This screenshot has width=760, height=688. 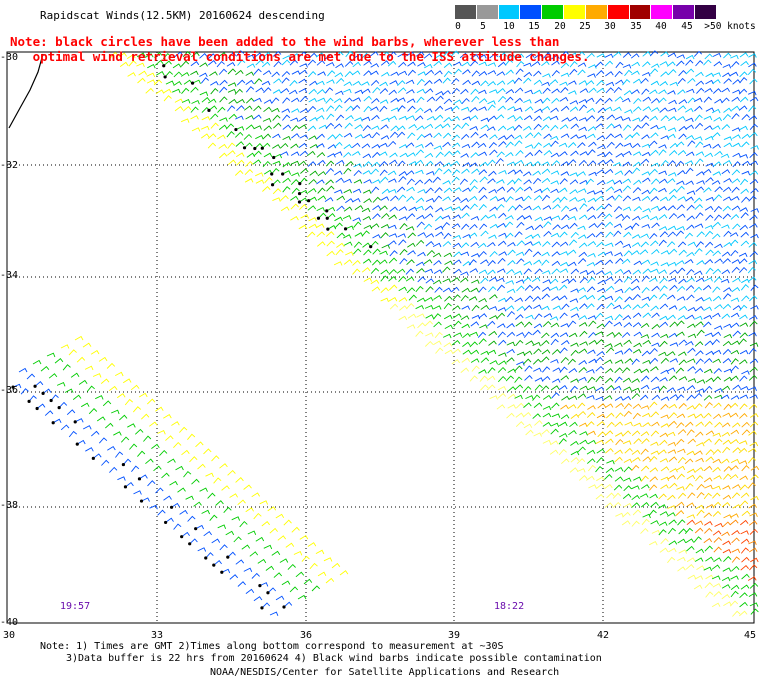 What do you see at coordinates (9, 165) in the screenshot?
I see `lat-label-32: -32` at bounding box center [9, 165].